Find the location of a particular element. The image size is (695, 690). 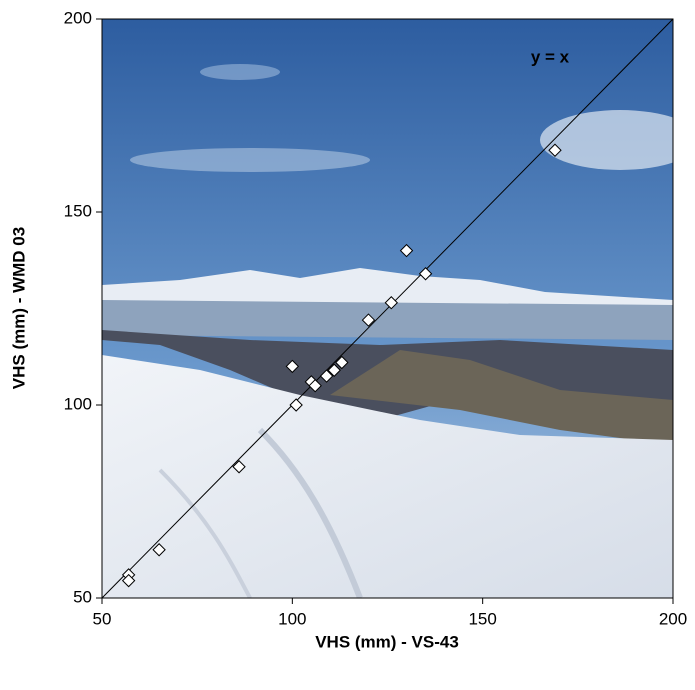

annotation: y = x is located at coordinates (550, 56).